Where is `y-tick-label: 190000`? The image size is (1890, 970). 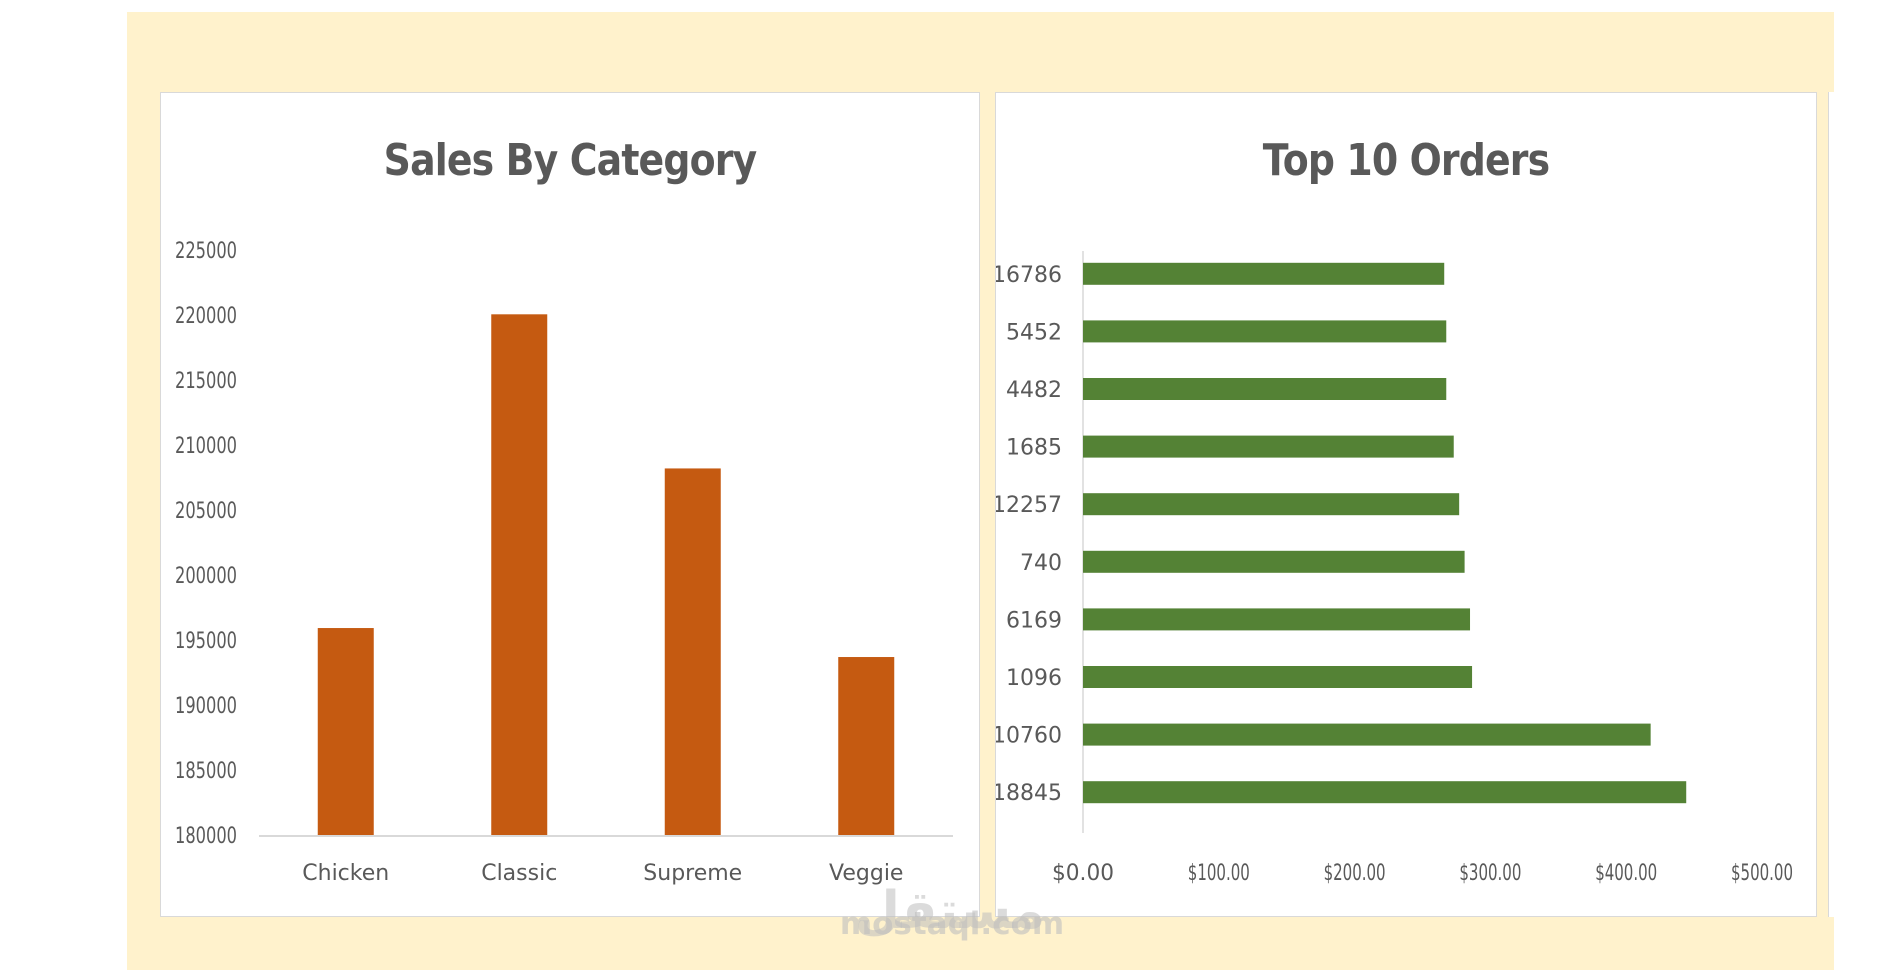
y-tick-label: 190000 is located at coordinates (206, 706).